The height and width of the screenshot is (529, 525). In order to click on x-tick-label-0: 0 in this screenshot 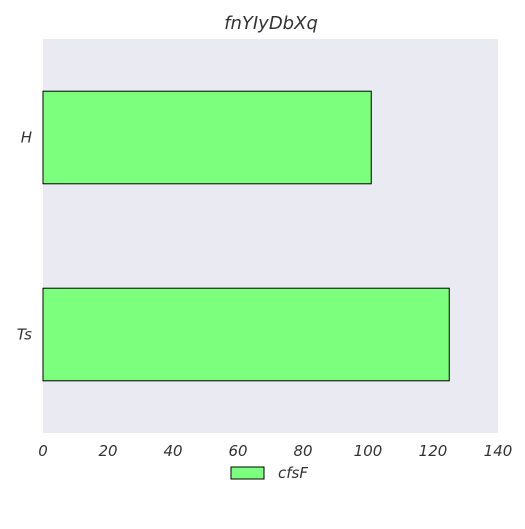, I will do `click(43, 451)`.